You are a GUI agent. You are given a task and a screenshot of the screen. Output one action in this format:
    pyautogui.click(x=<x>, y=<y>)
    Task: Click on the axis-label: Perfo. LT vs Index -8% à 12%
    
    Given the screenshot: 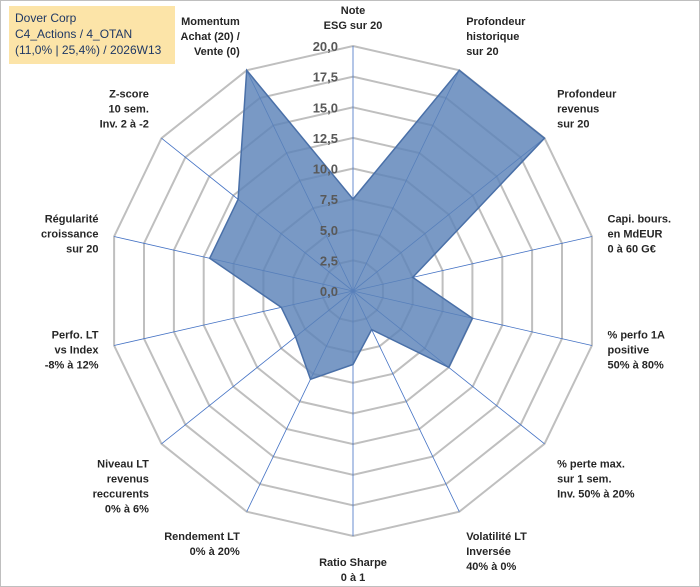 What is the action you would take?
    pyautogui.click(x=72, y=351)
    